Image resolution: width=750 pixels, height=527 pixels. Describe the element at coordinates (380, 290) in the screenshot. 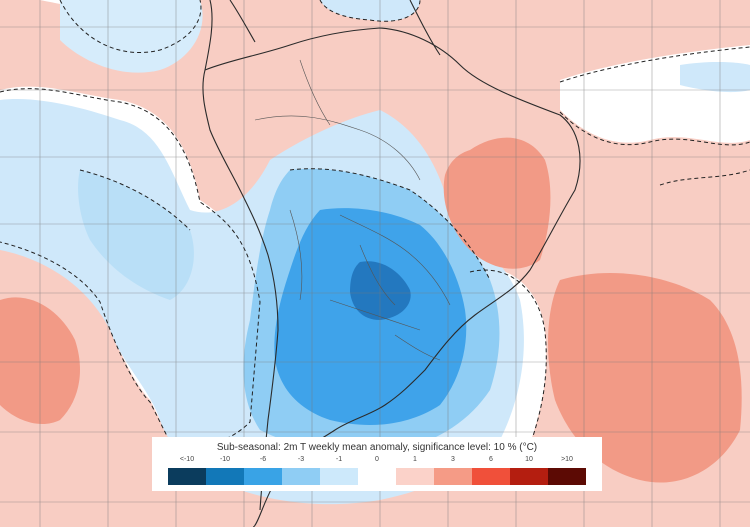

I see `cold-region-core` at that location.